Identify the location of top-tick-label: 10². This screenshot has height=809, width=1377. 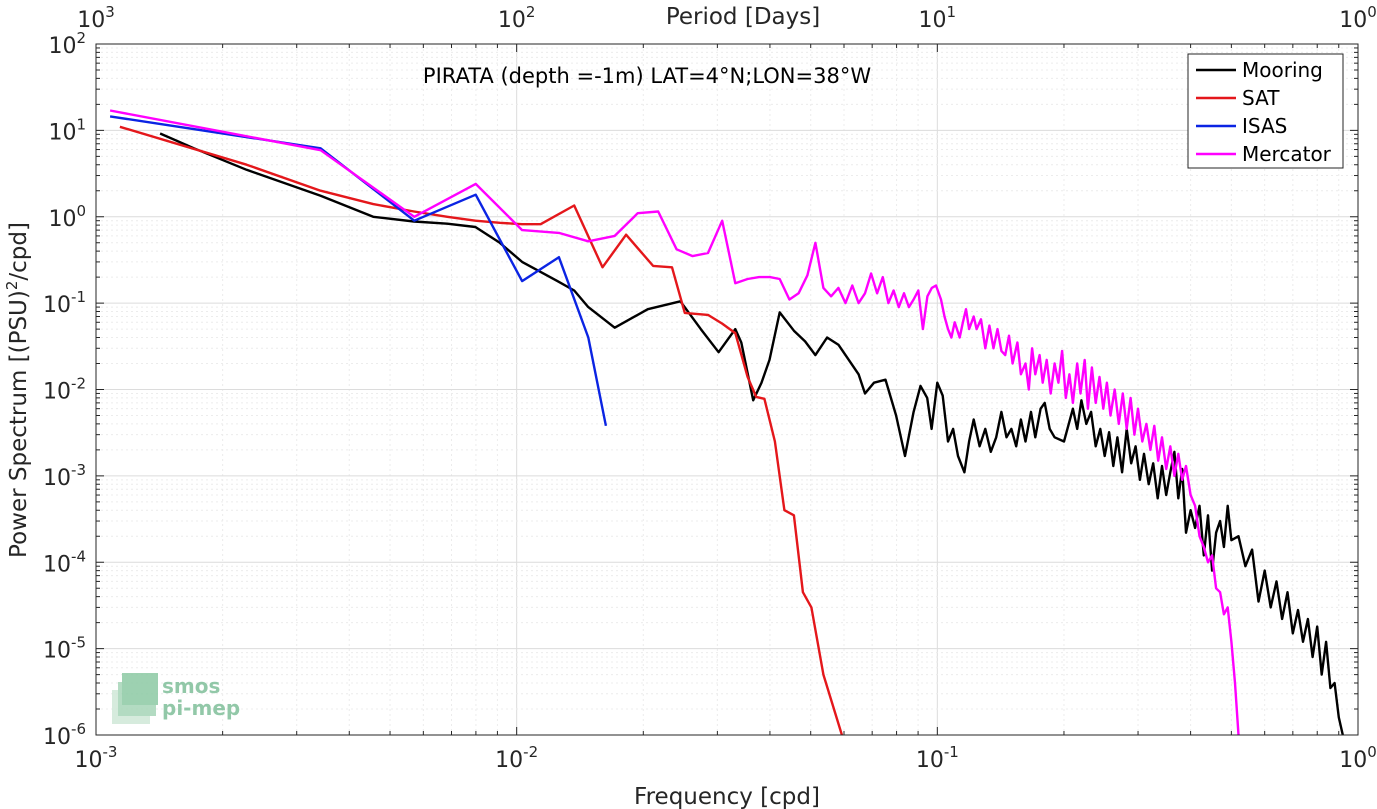
(517, 18).